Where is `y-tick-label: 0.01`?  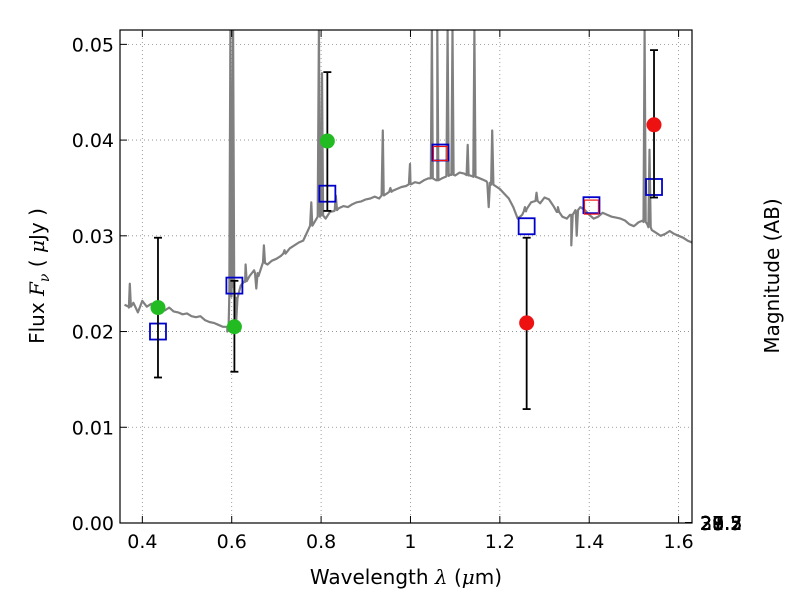
y-tick-label: 0.01 is located at coordinates (93, 428).